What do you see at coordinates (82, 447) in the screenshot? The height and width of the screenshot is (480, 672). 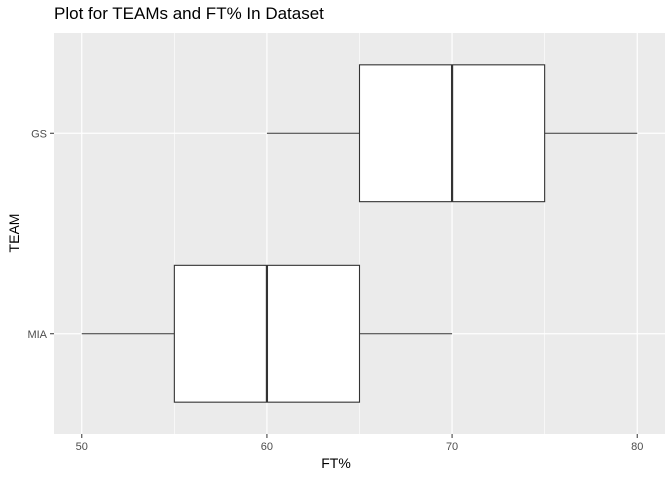 I see `x-tick-label: 50` at bounding box center [82, 447].